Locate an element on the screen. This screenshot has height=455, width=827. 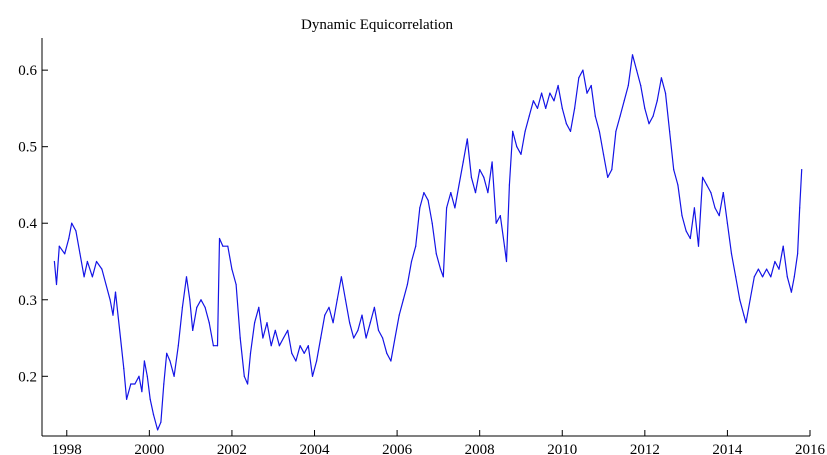
x-tick-label: 2008 is located at coordinates (480, 448).